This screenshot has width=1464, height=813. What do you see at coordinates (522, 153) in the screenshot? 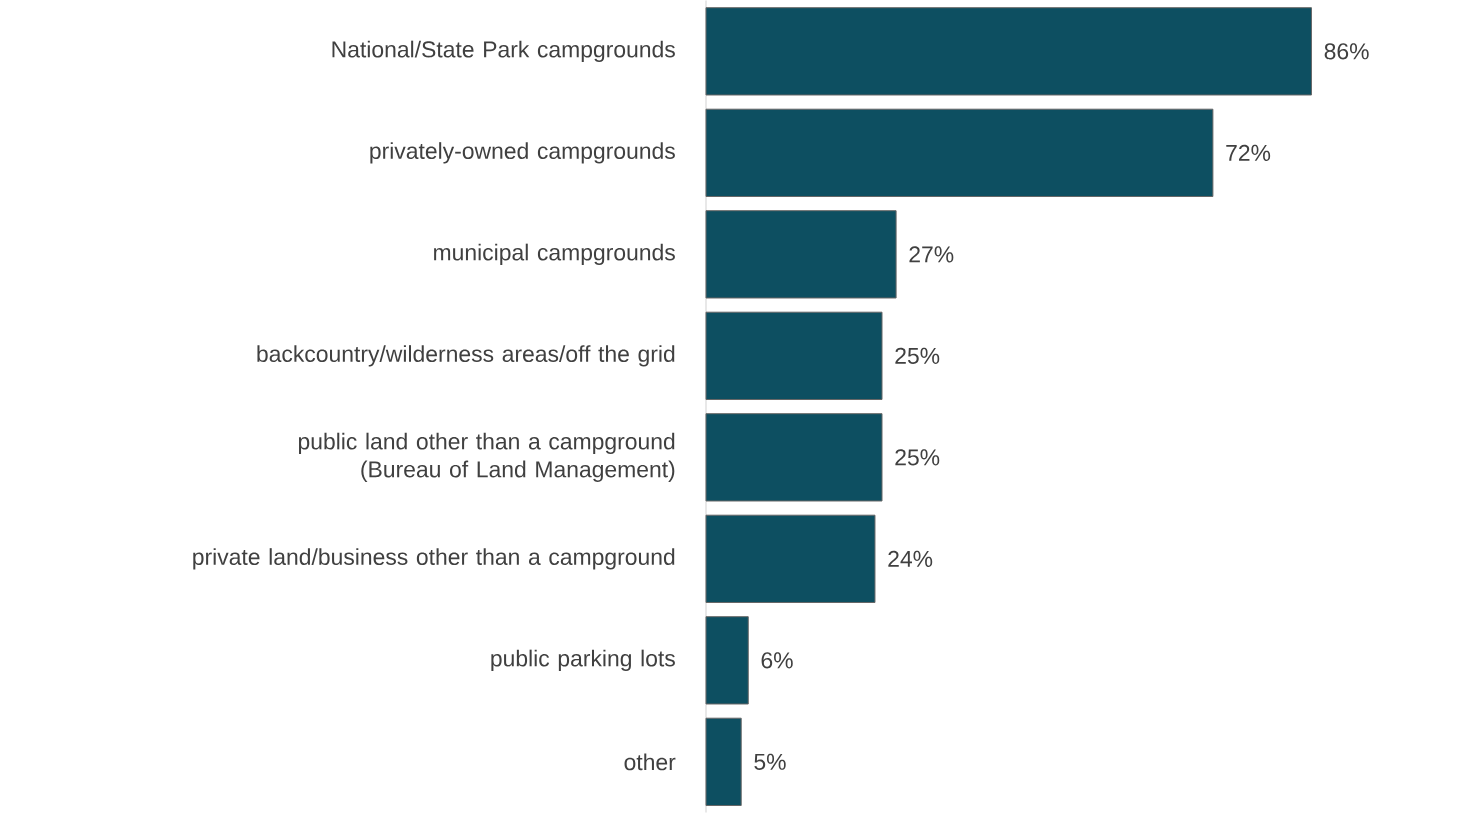
I see `y-tick-label: privately-owned campgrounds` at bounding box center [522, 153].